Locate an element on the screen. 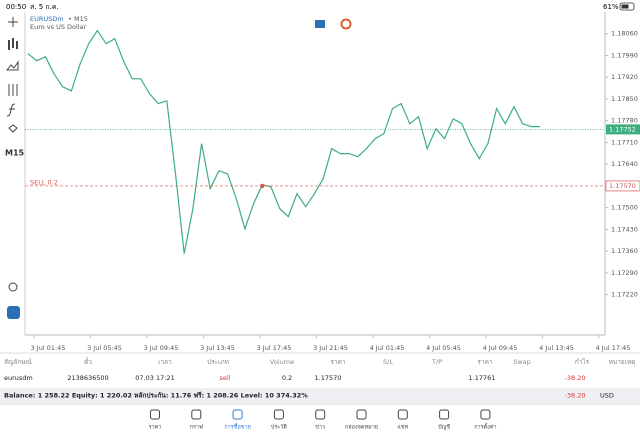 This screenshot has height=447, width=640. entry-marker is located at coordinates (262, 186).